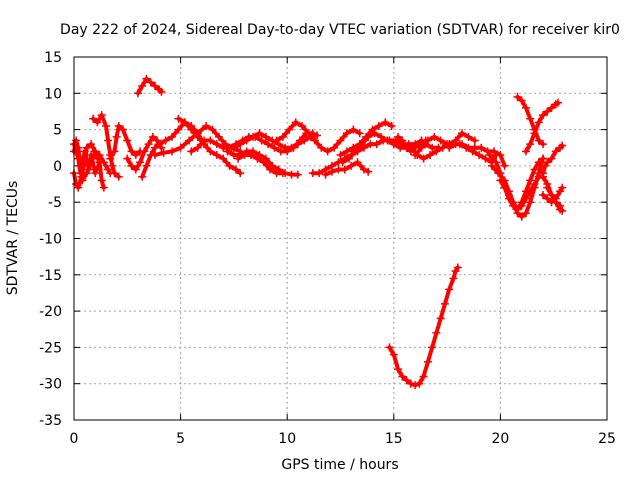  I want to click on y-tick-label: -25, so click(50, 348).